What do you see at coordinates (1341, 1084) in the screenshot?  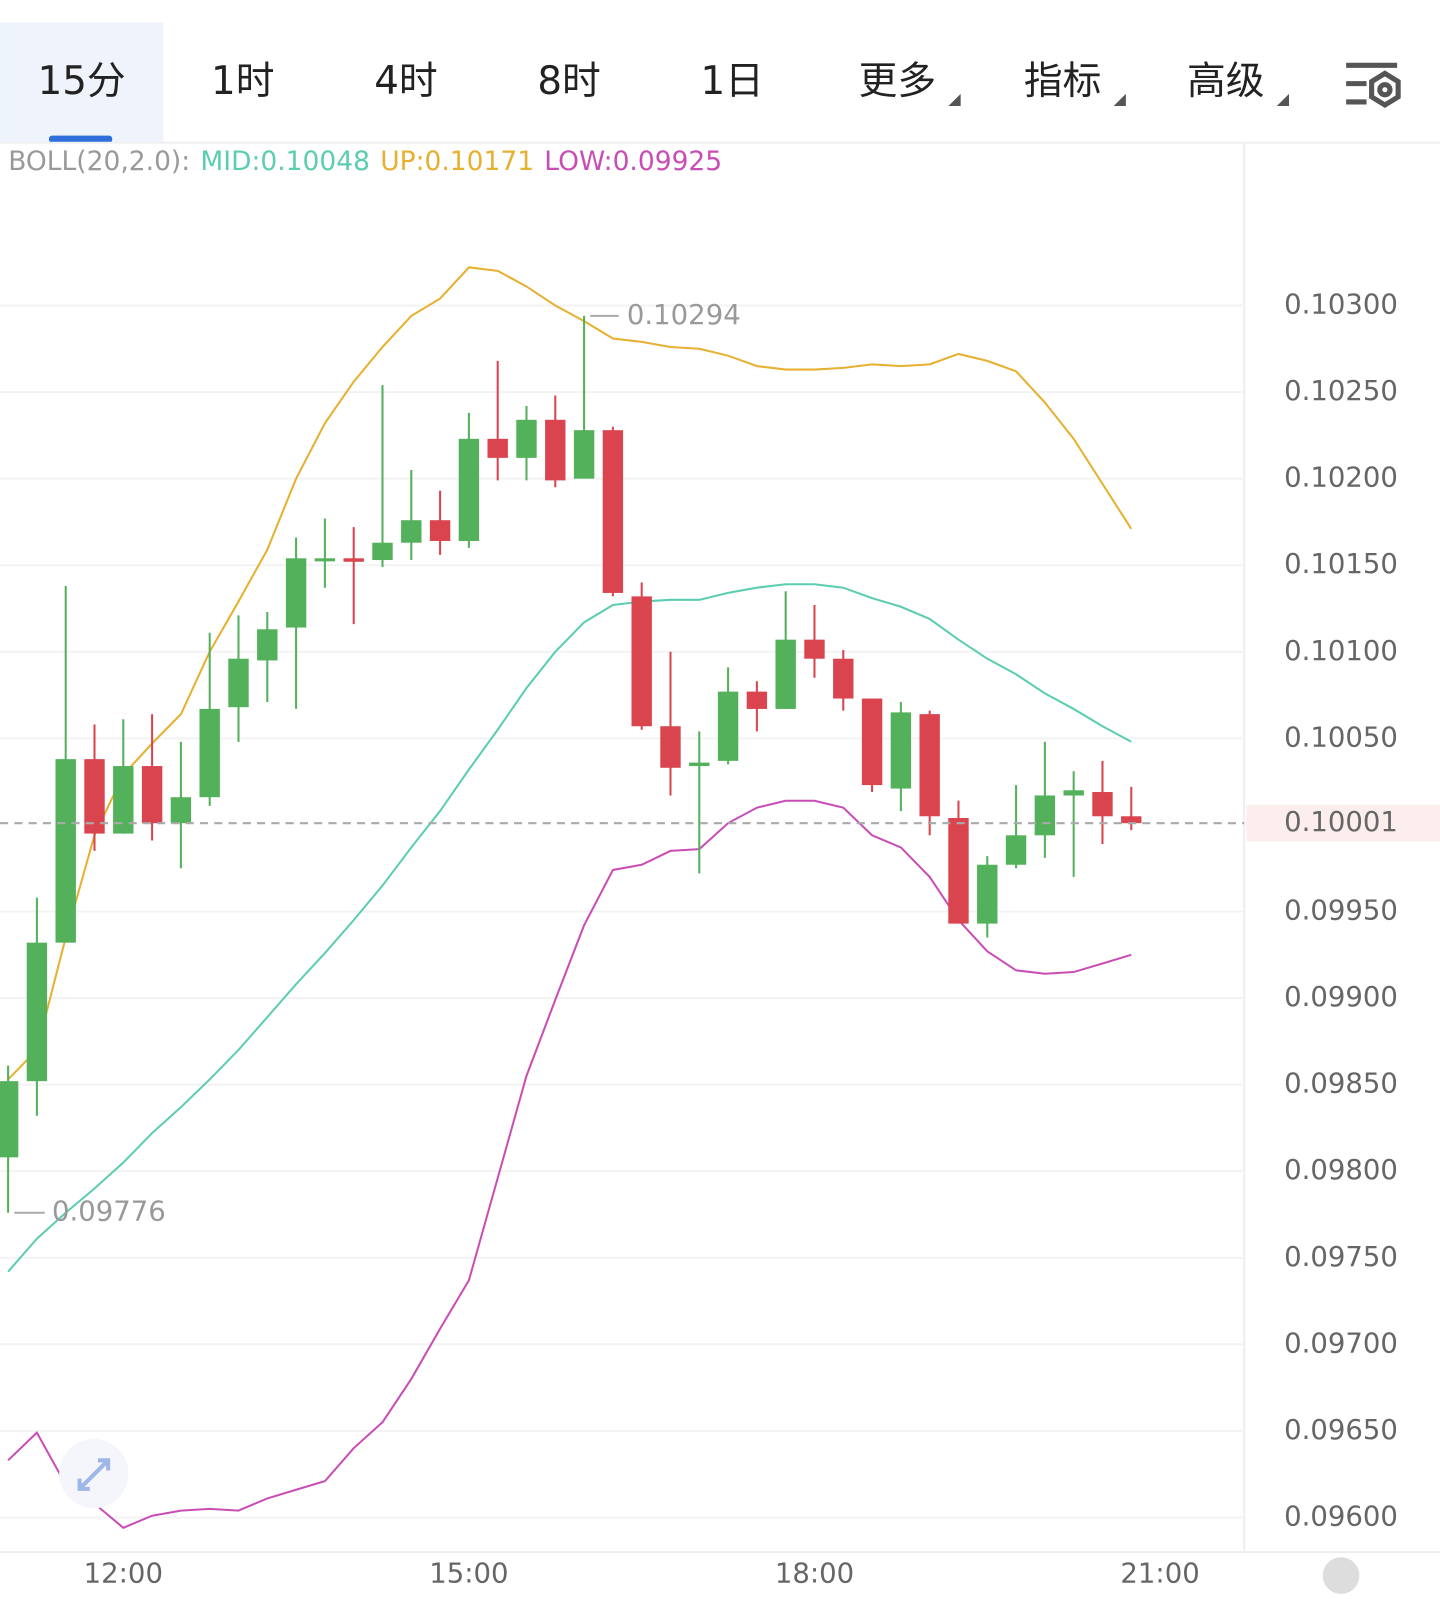 I see `y-tick-label: 0.09850` at bounding box center [1341, 1084].